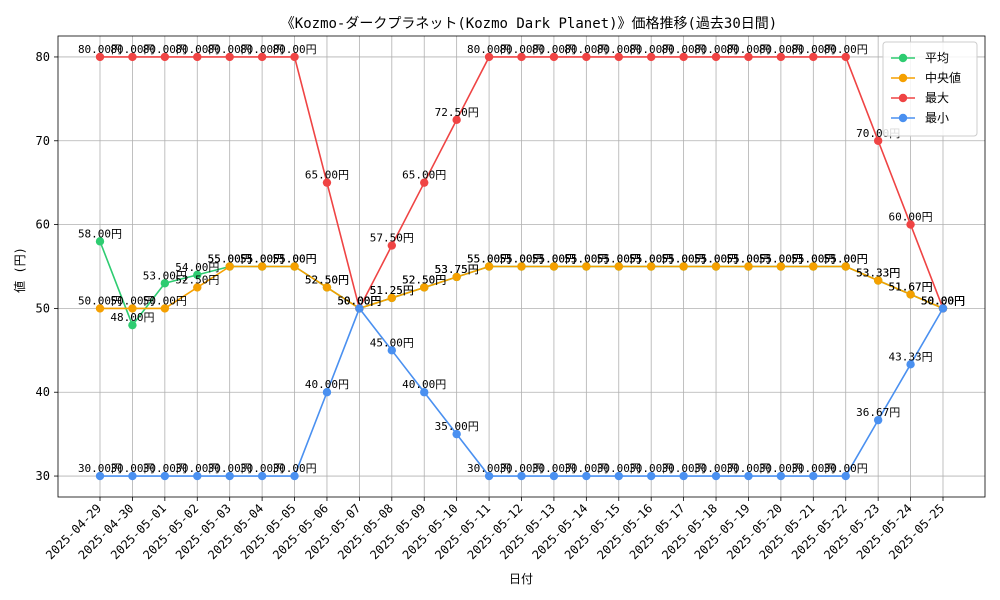 The width and height of the screenshot is (1000, 600). Describe the element at coordinates (43, 225) in the screenshot. I see `y-tick-label: 60` at that location.